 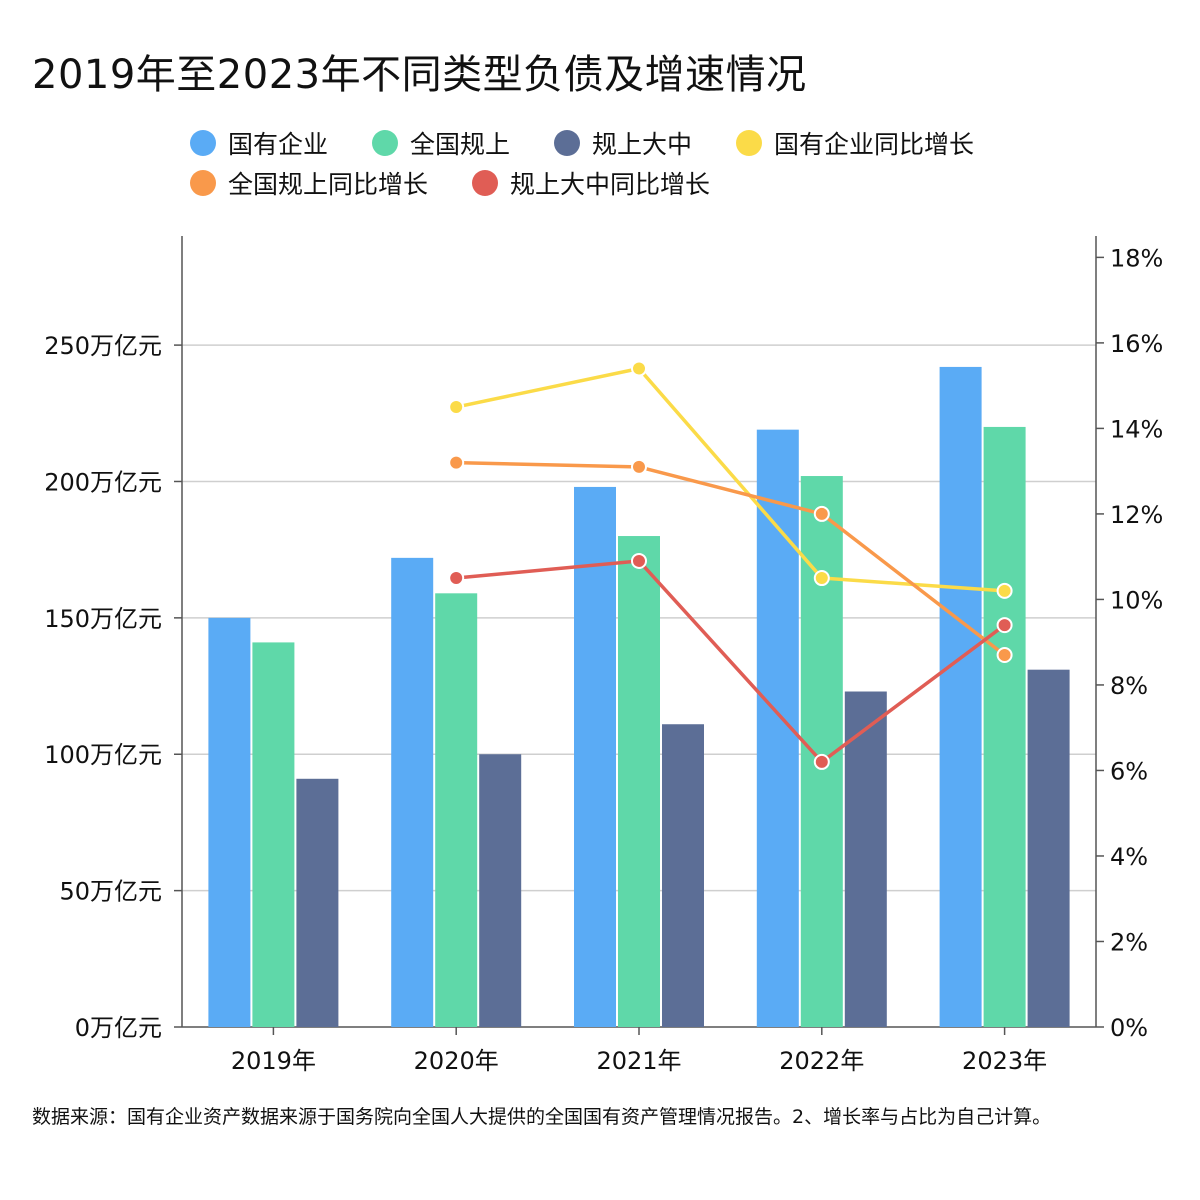 I want to click on legend-item: 规上大中同比增长, so click(x=591, y=183).